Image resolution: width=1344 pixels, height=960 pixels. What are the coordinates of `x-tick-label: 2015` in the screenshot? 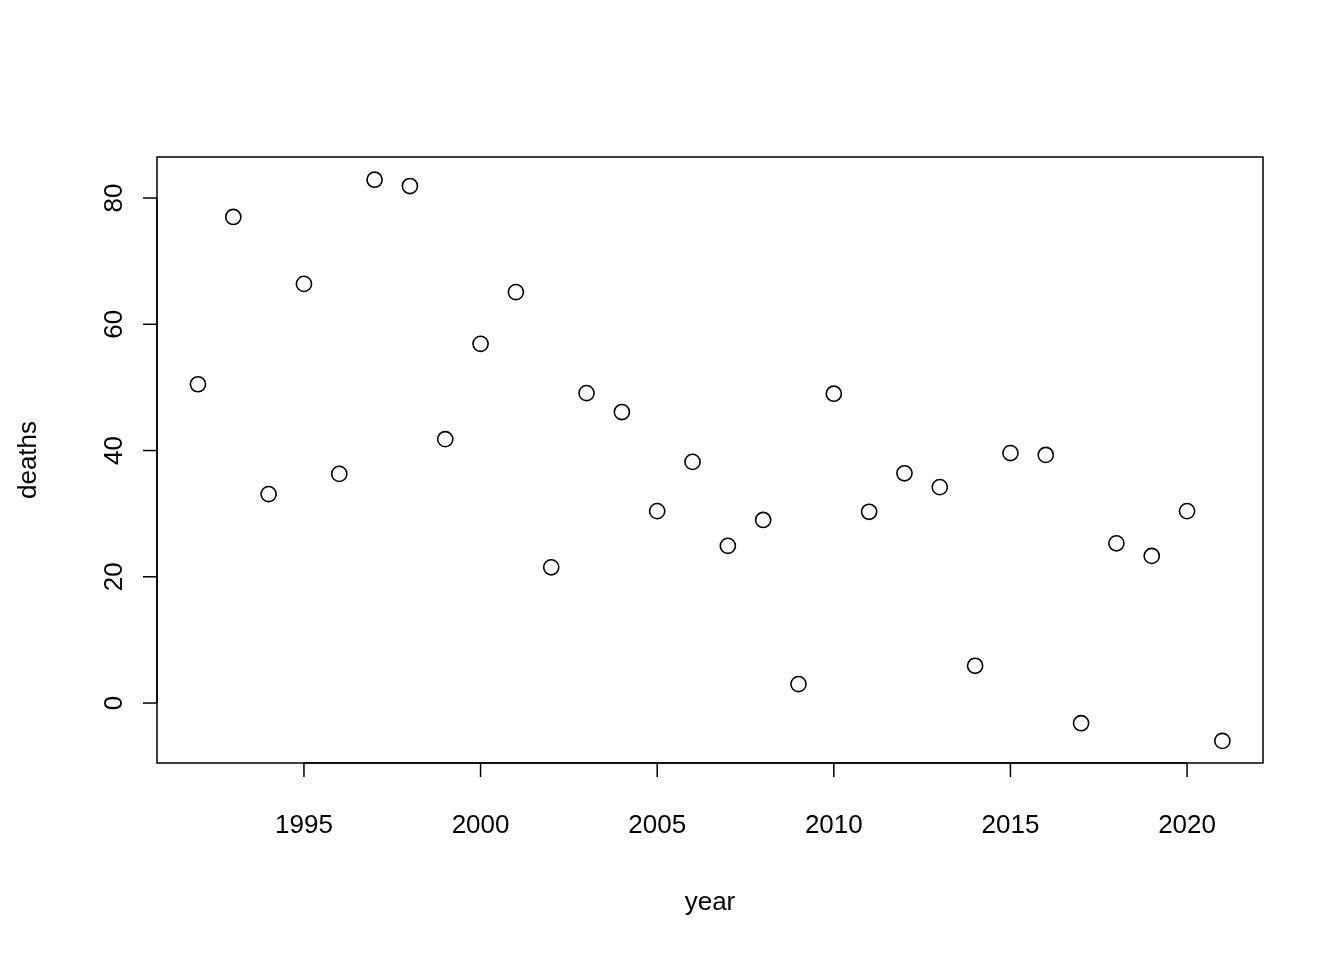 It's located at (1010, 824).